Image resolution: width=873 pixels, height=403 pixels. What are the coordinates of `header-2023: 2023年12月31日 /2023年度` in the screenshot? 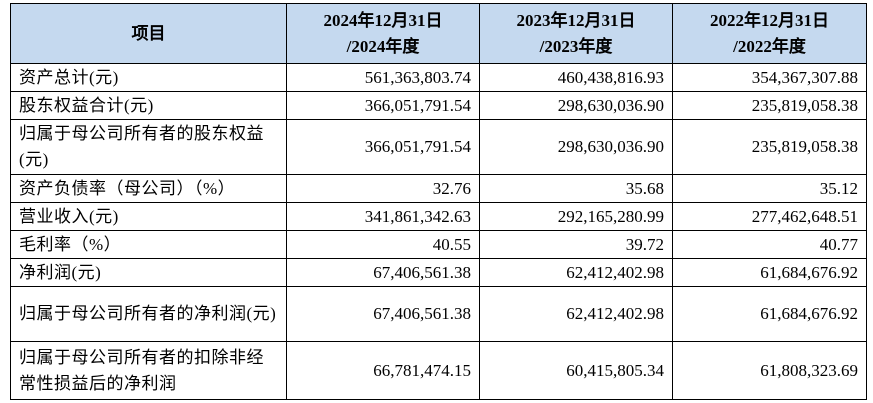 It's located at (576, 33).